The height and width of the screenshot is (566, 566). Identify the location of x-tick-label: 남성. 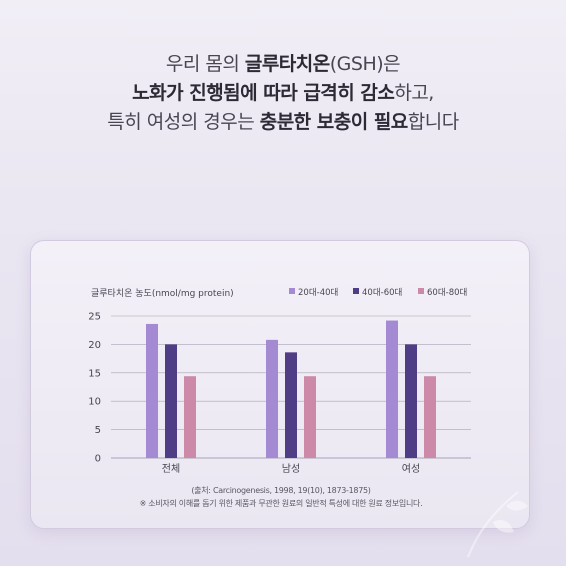
(291, 469).